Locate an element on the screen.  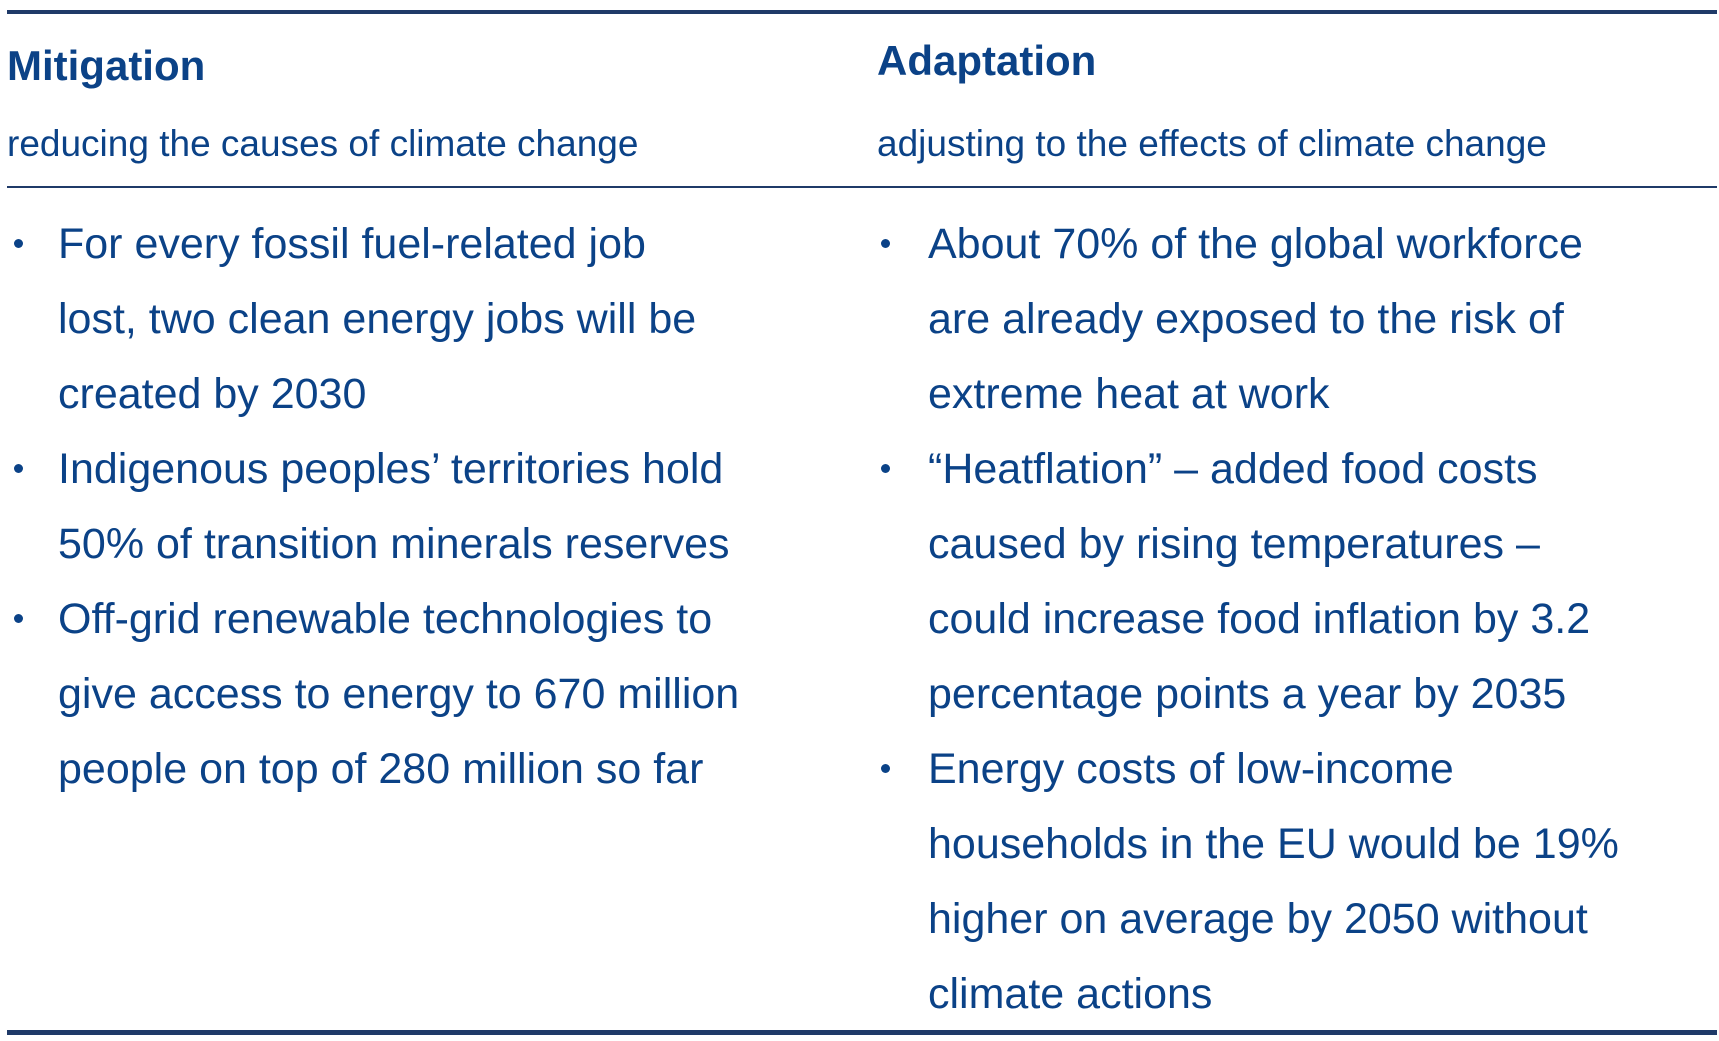
bullet-text-line: people on top of 280 million so far is located at coordinates (381, 769).